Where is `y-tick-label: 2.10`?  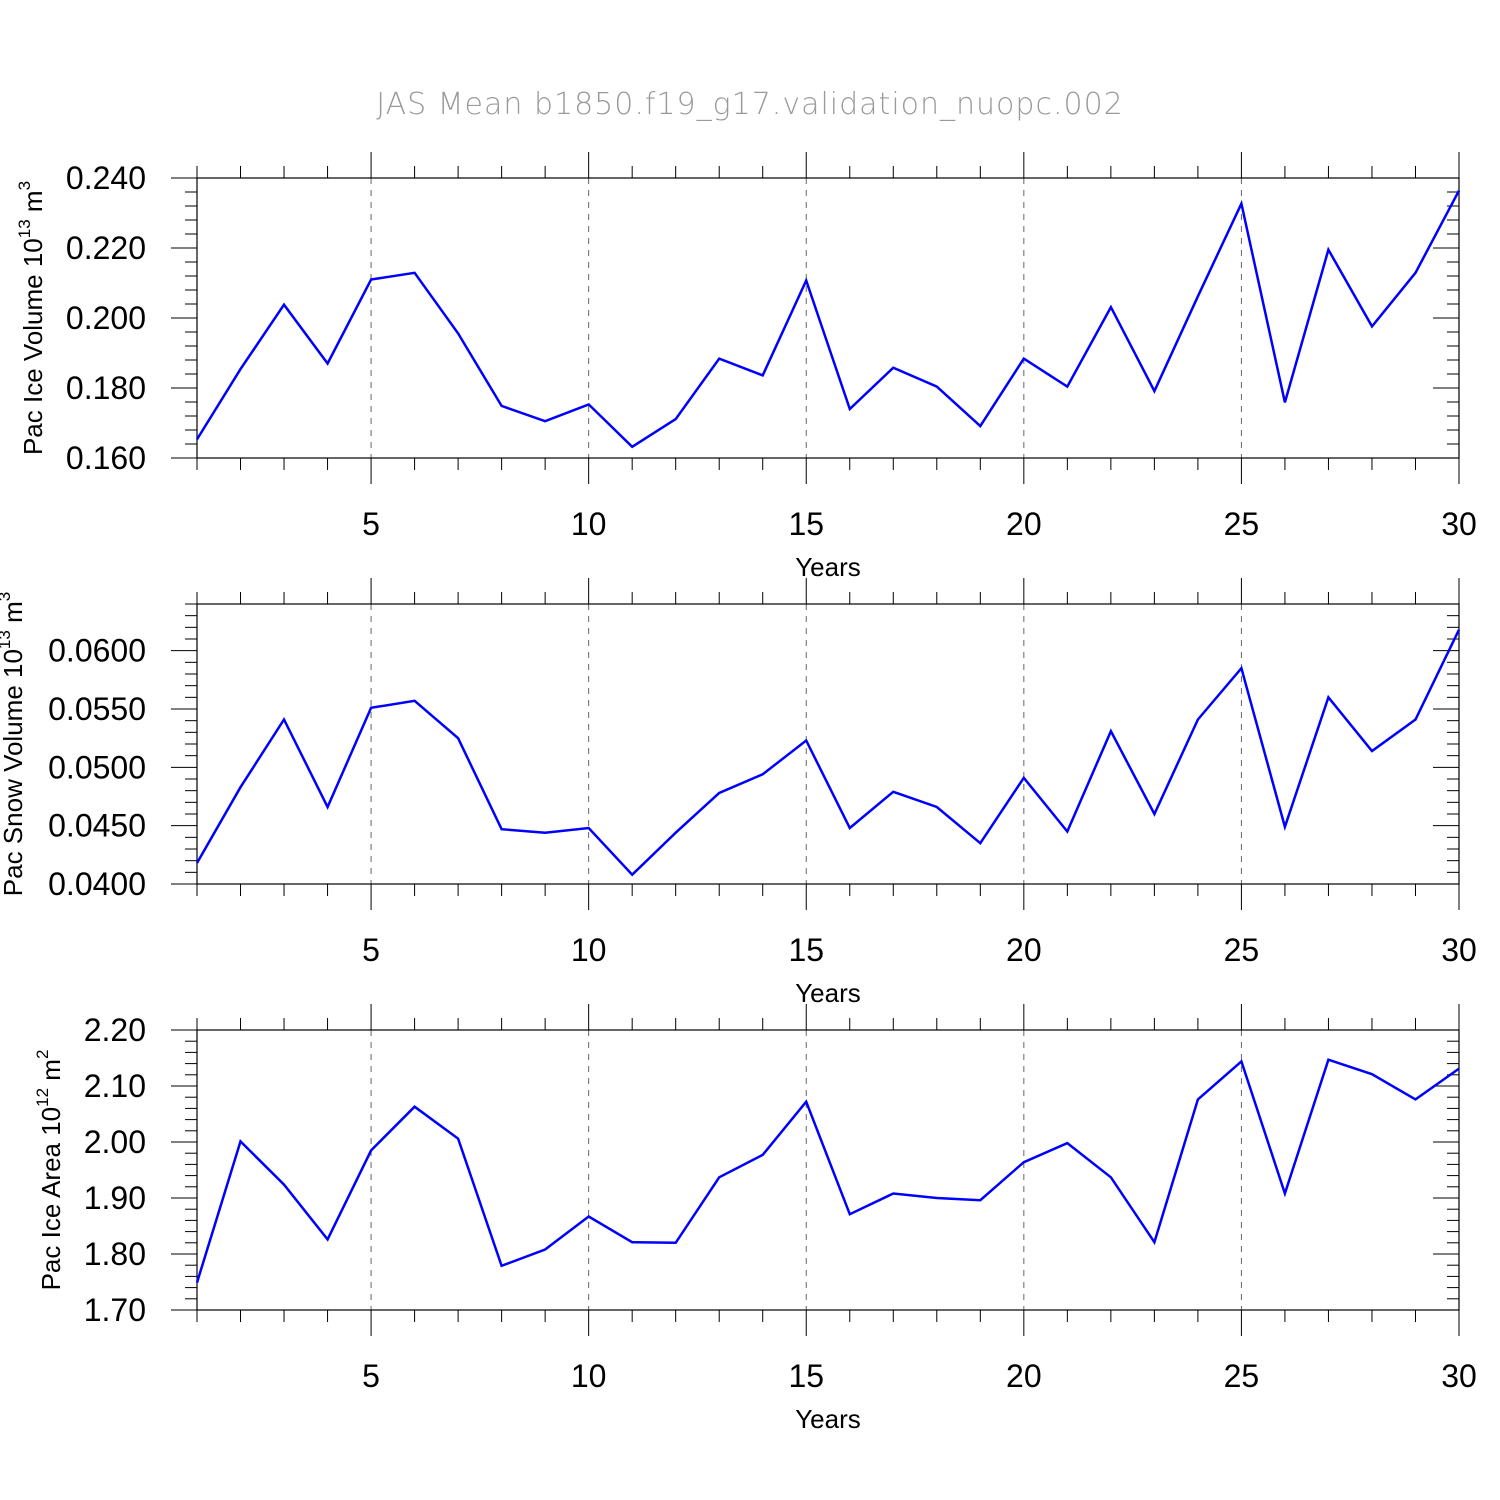 y-tick-label: 2.10 is located at coordinates (115, 1086).